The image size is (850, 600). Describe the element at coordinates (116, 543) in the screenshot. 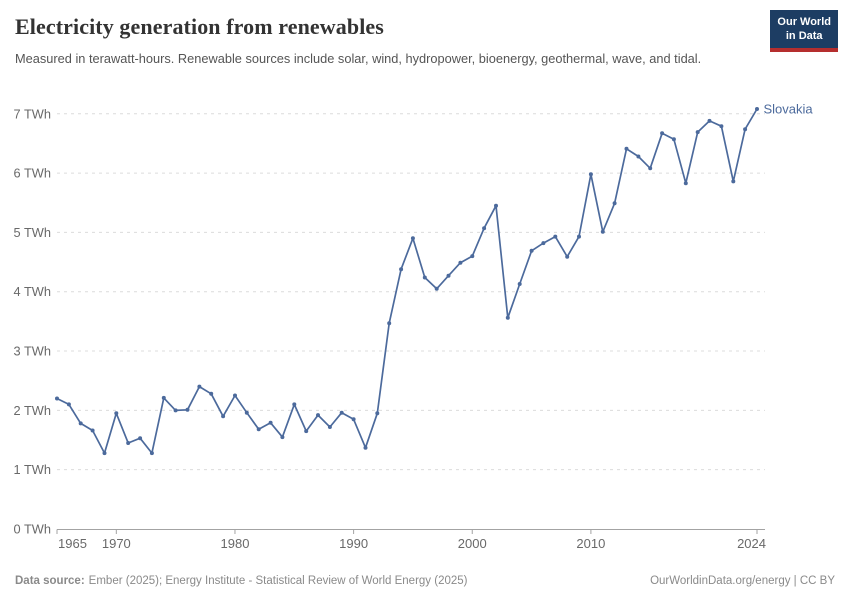

I see `x-tick-label: 1970` at that location.